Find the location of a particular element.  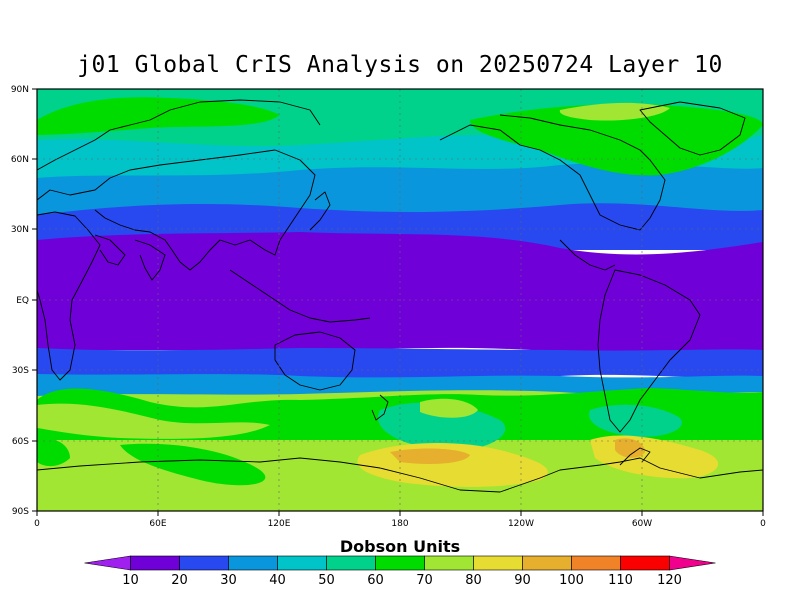

patch-south-green-lower is located at coordinates (193, 464).